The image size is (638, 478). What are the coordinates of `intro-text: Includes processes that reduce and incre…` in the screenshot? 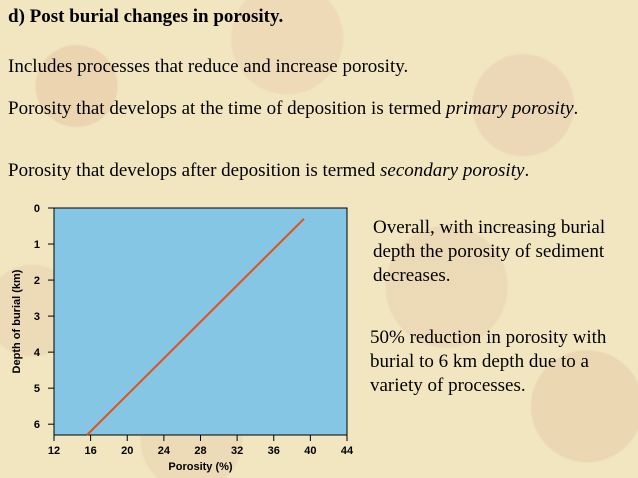 It's located at (208, 66).